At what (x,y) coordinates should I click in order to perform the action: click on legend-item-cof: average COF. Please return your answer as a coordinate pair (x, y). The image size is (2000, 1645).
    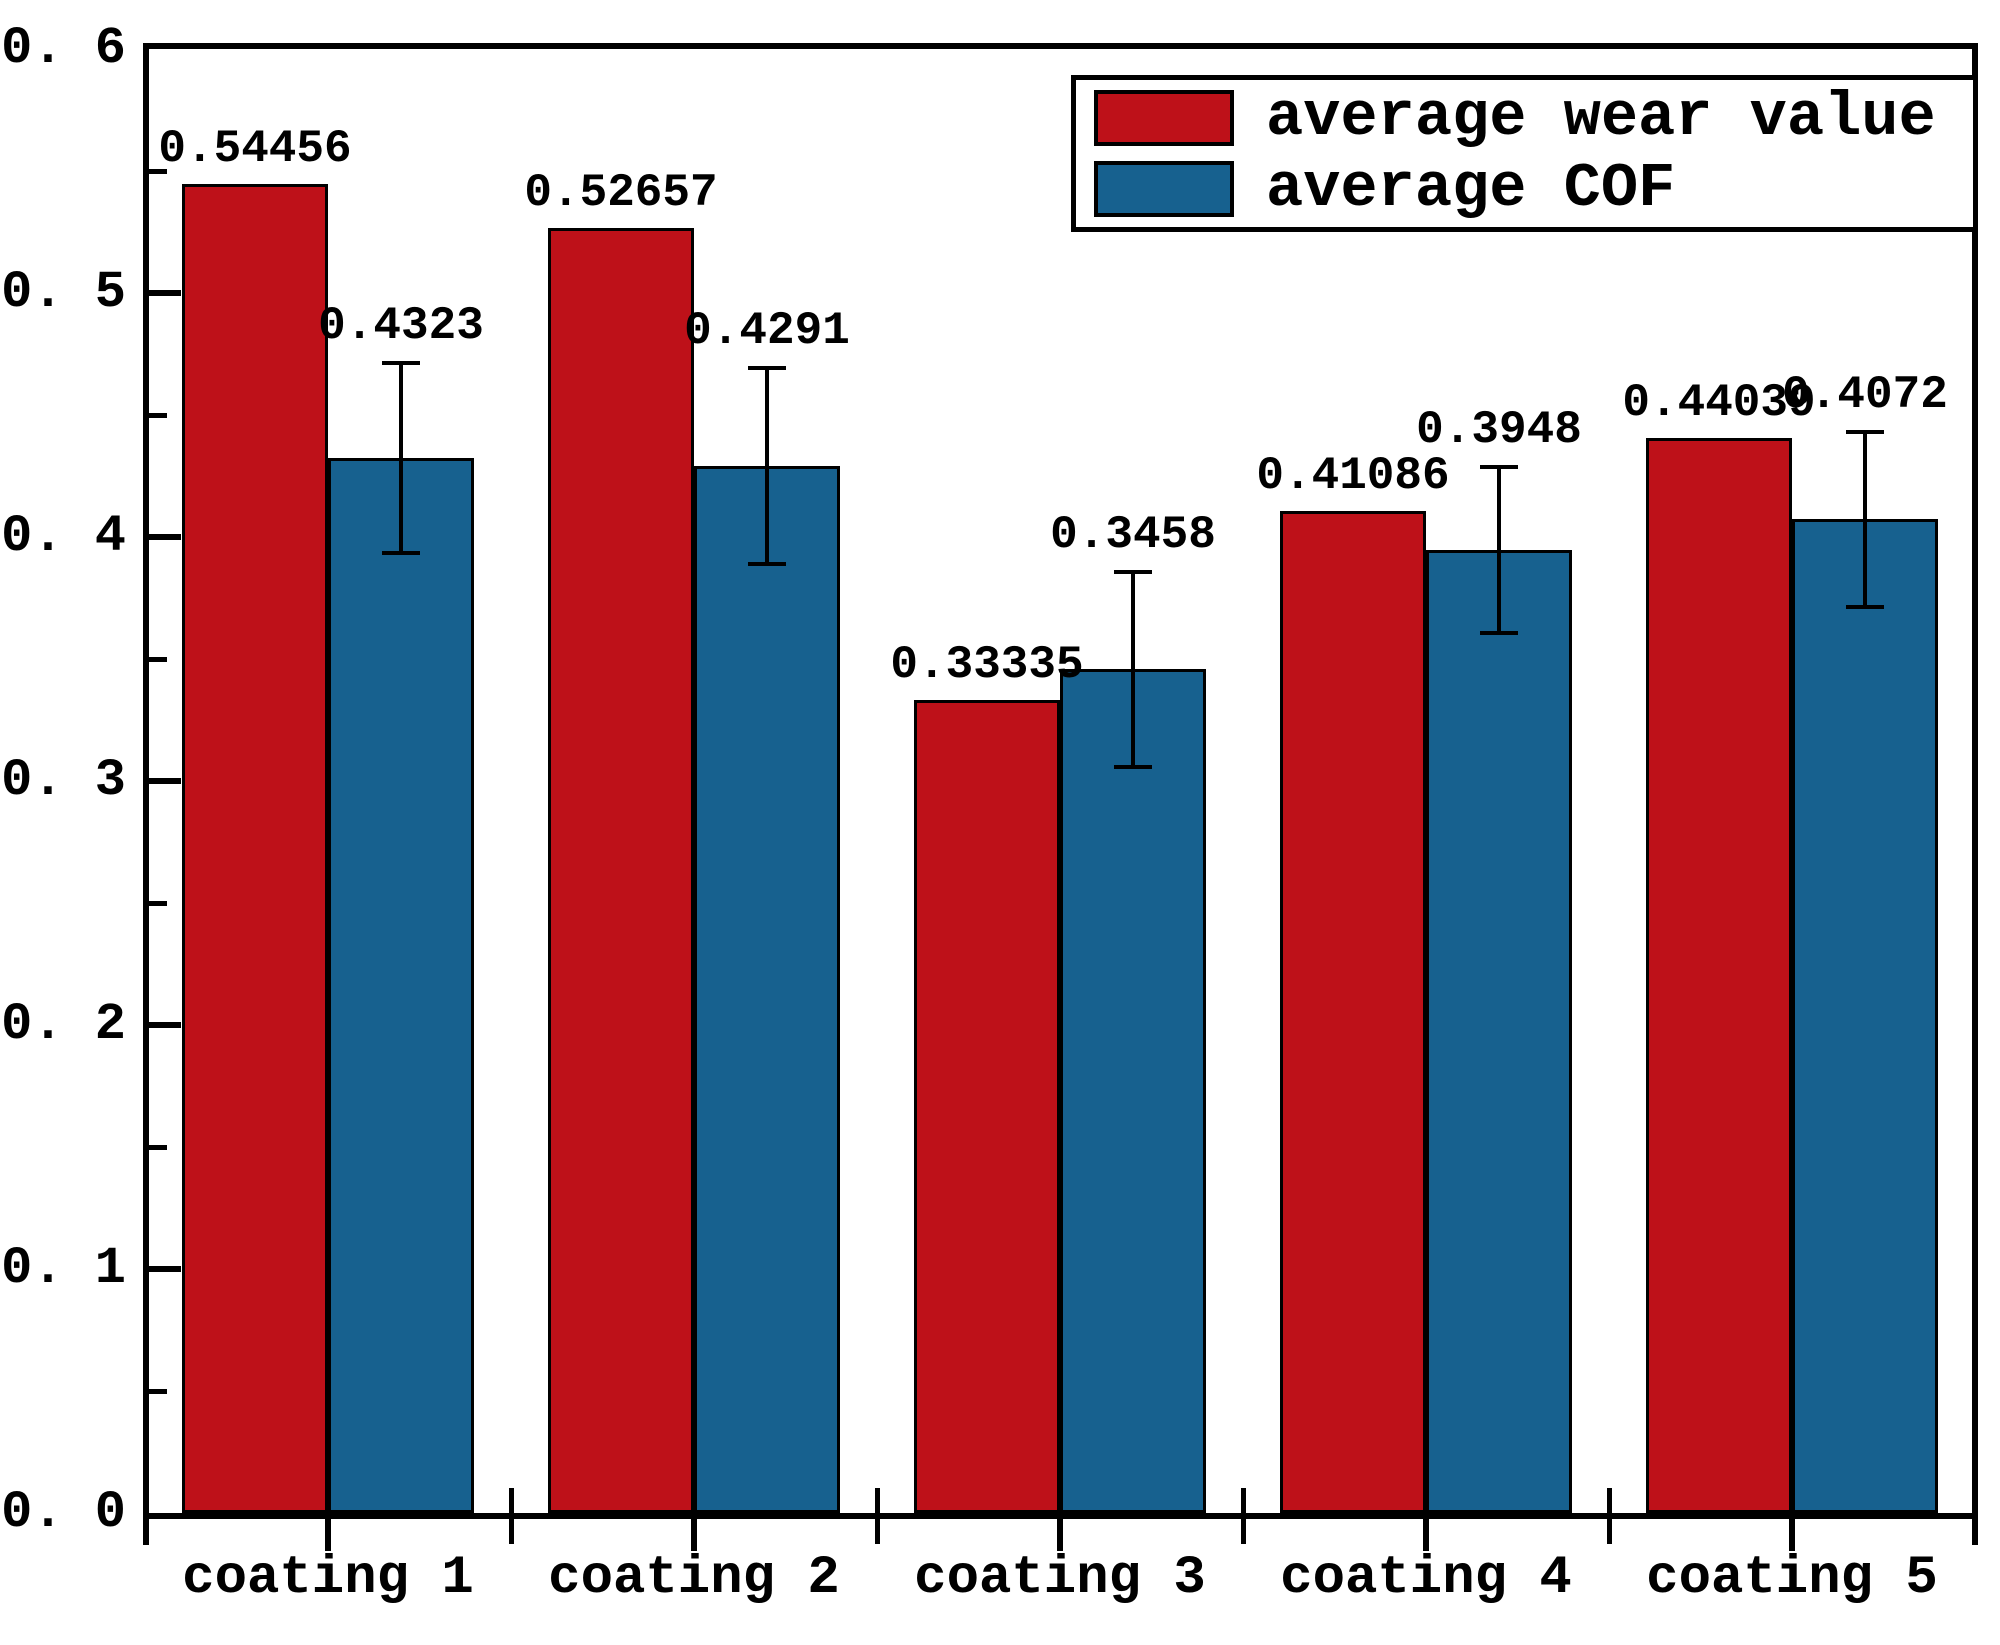
    Looking at the image, I should click on (1526, 189).